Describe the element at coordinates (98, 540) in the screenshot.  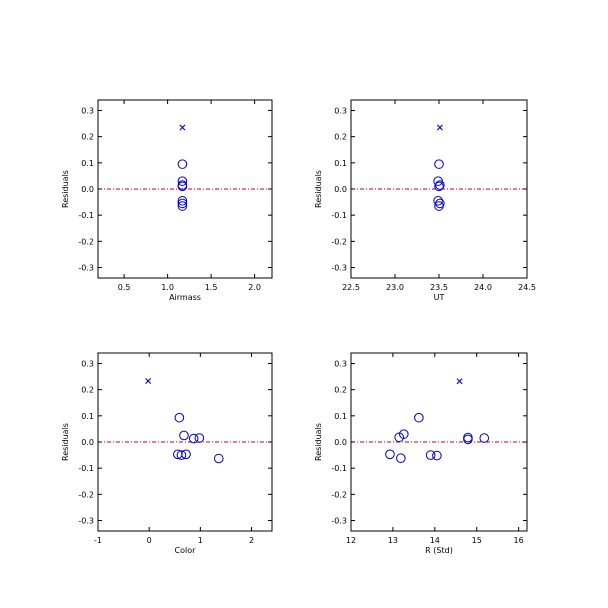
I see `x-tick-label: -1` at that location.